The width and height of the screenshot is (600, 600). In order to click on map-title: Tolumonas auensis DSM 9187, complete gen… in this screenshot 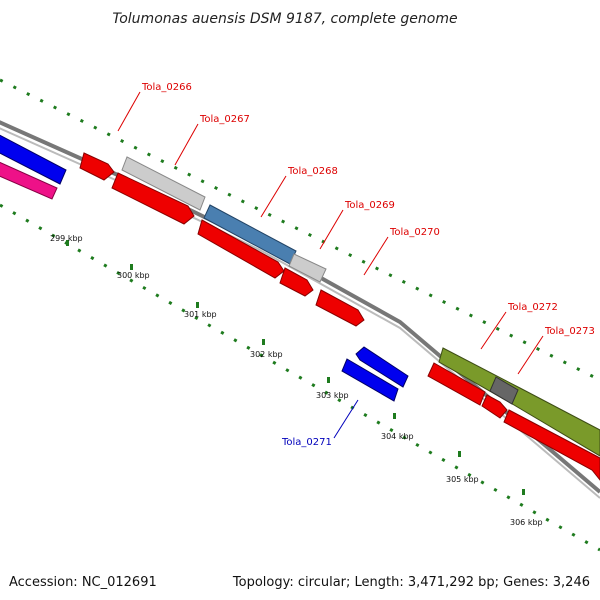, I will do `click(284, 19)`.